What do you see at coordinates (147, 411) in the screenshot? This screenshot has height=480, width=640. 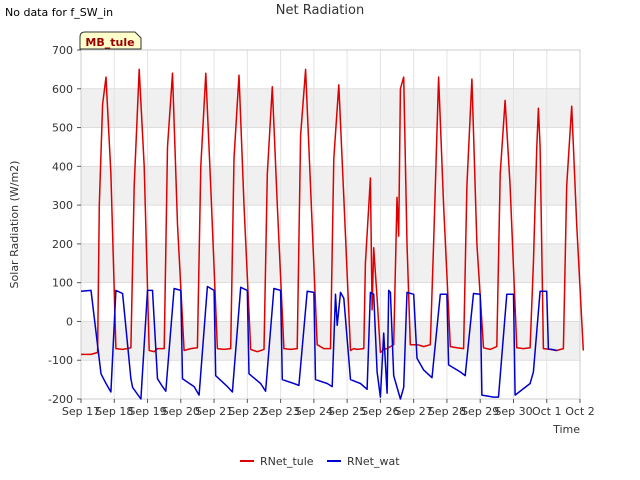 I see `x-tick-label: Sep 19` at bounding box center [147, 411].